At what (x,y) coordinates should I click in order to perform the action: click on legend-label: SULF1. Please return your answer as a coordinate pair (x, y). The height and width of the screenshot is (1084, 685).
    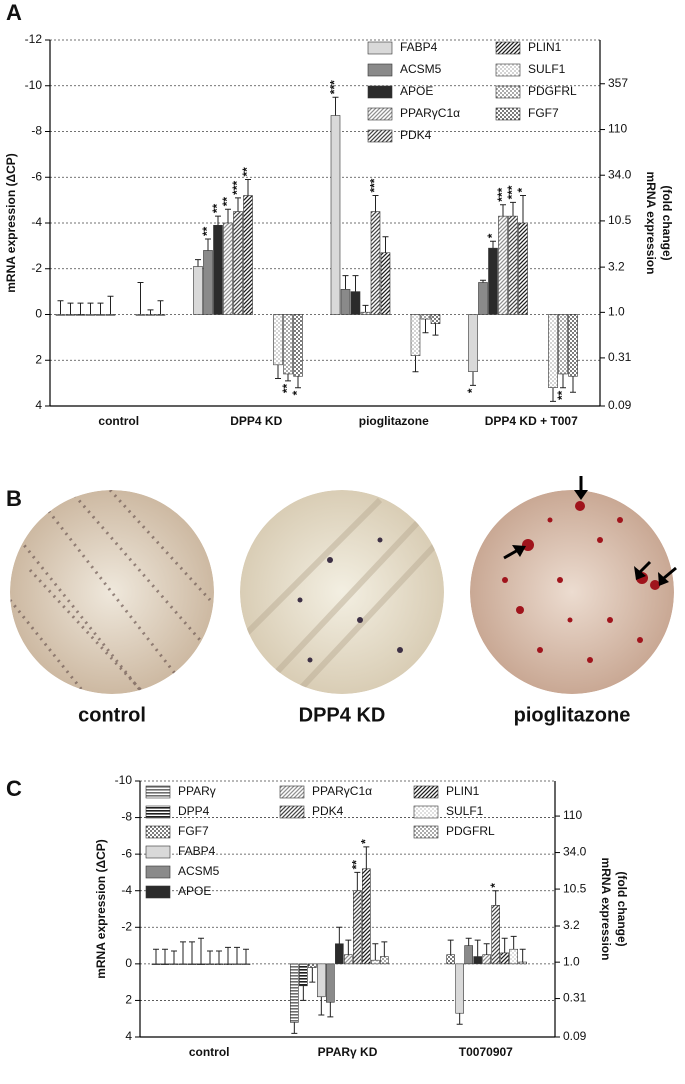
    Looking at the image, I should click on (547, 69).